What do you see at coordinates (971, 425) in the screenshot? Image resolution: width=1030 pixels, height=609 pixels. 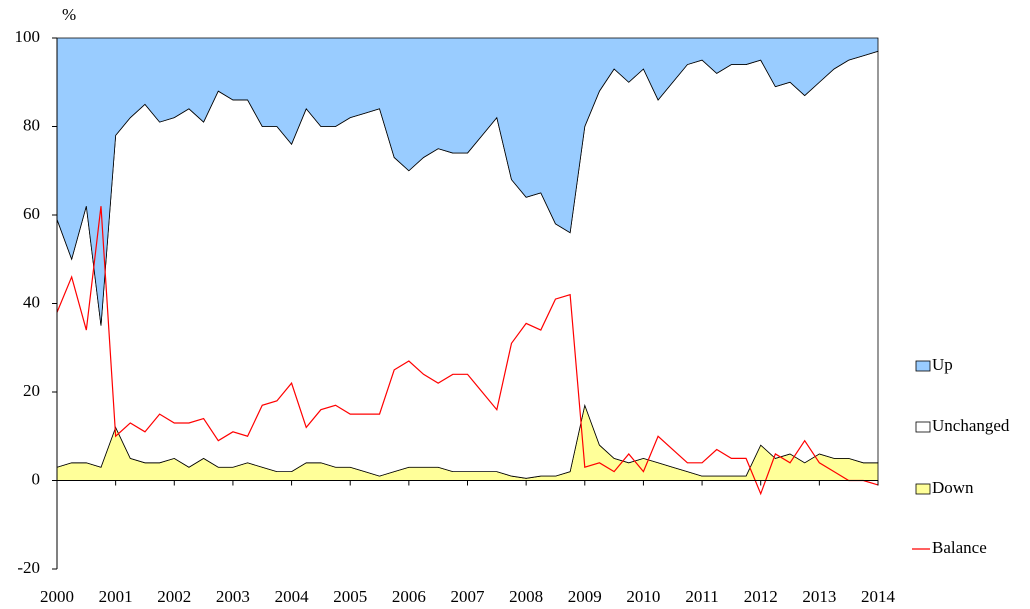 I see `legend-label: Unchanged` at bounding box center [971, 425].